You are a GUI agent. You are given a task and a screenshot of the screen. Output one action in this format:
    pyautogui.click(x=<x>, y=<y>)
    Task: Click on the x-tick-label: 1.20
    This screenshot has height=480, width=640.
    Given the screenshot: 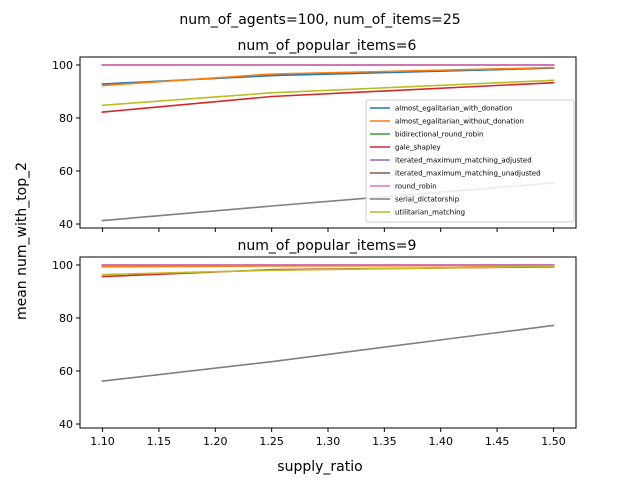 What is the action you would take?
    pyautogui.click(x=215, y=441)
    